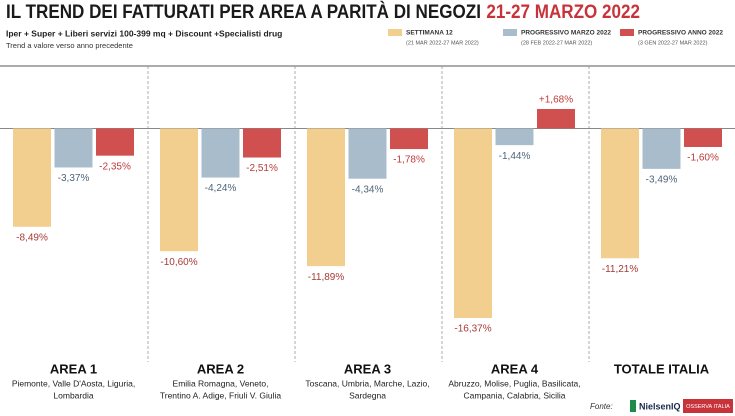 The height and width of the screenshot is (416, 735). Describe the element at coordinates (368, 189) in the screenshot. I see `value-label: -4,34%` at that location.